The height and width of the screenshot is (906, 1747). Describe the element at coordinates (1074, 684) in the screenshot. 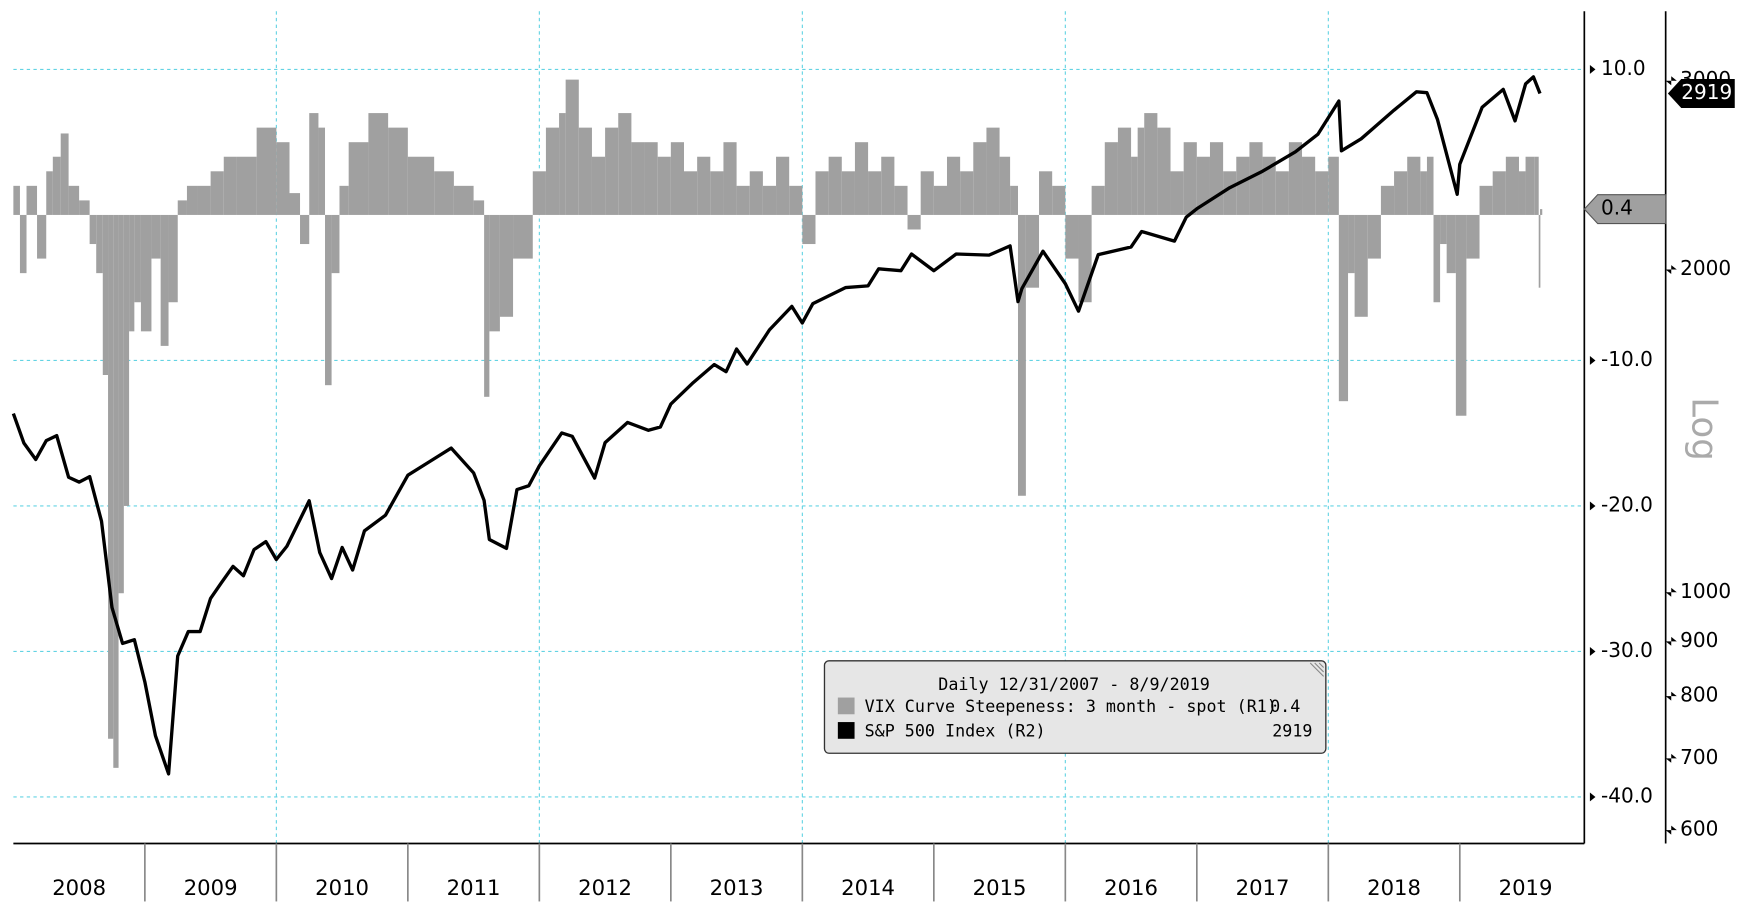

I see `legend-title: Daily 12/31/2007 - 8/9/2019` at that location.